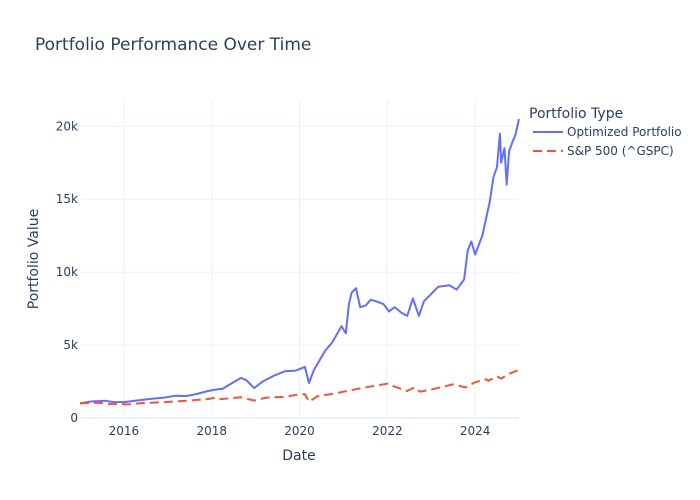 The width and height of the screenshot is (700, 500). I want to click on y-tick-label: 15k, so click(67, 199).